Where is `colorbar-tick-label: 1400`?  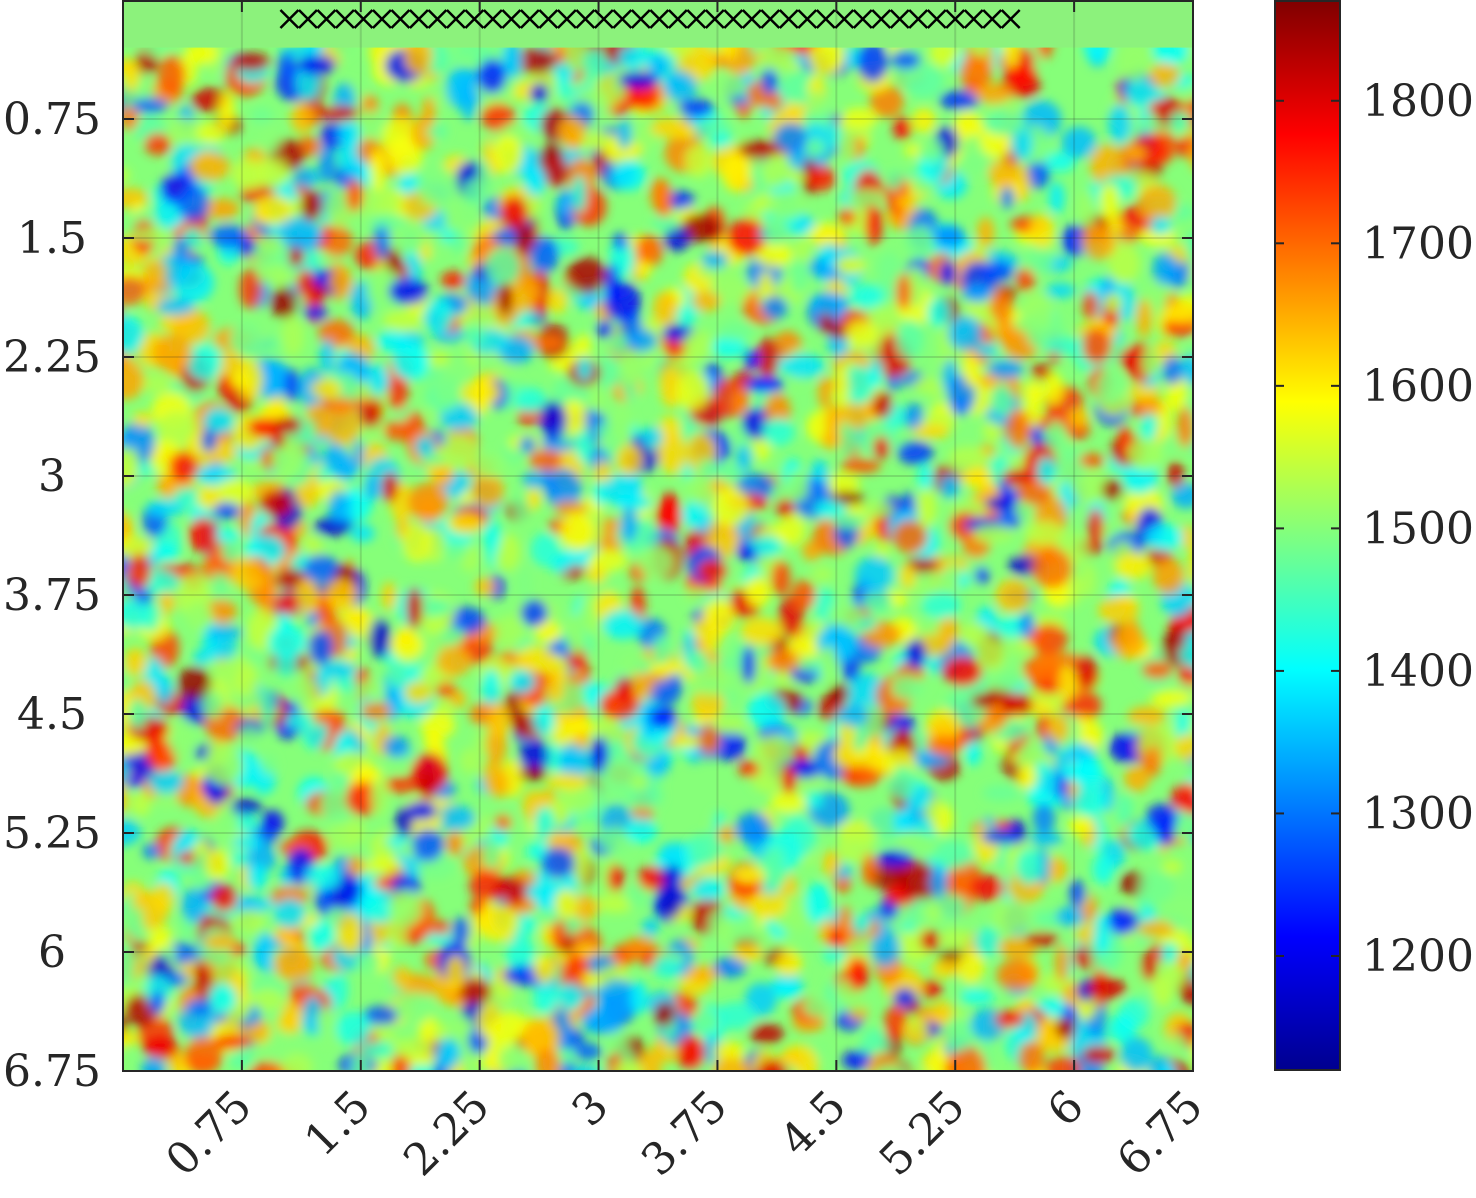 colorbar-tick-label: 1400 is located at coordinates (1418, 671).